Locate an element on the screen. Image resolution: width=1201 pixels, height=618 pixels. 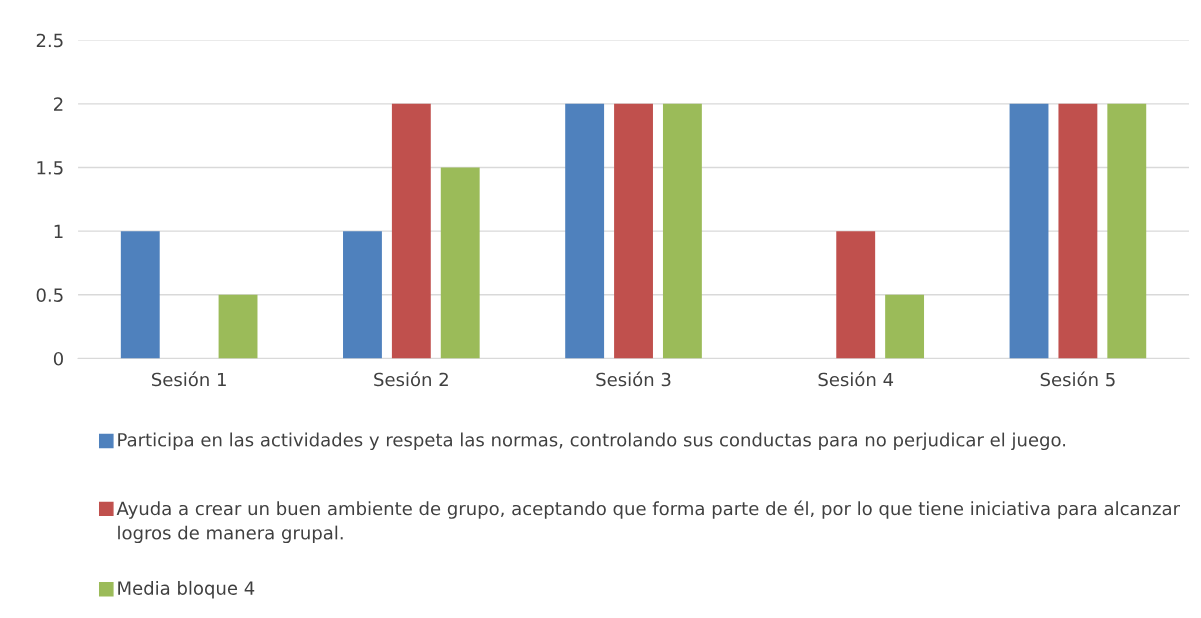
x-tick-label: Sesión 5 is located at coordinates (1077, 379).